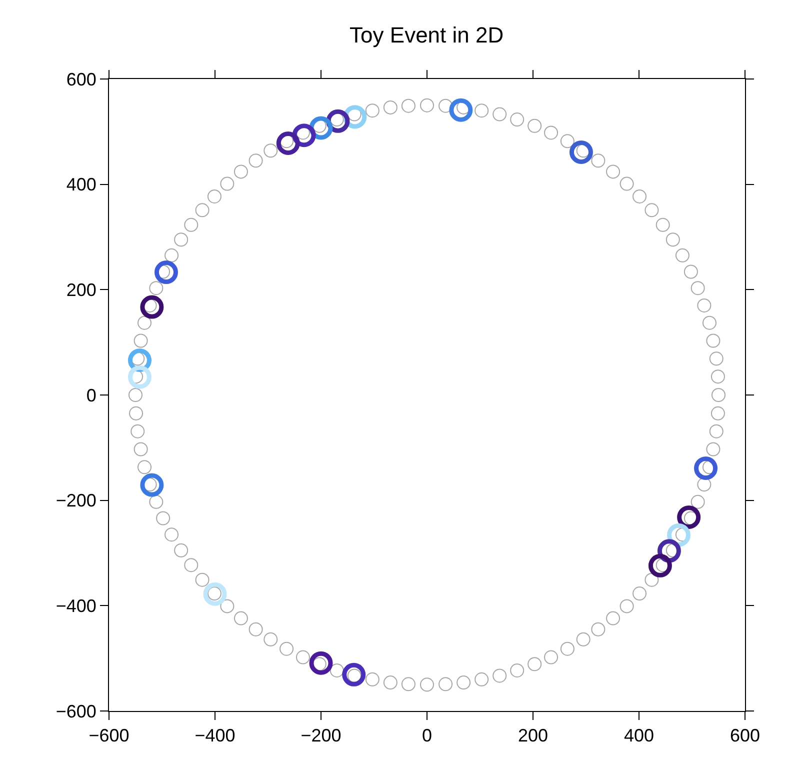  I want to click on x-tick-label: −600, so click(109, 736).